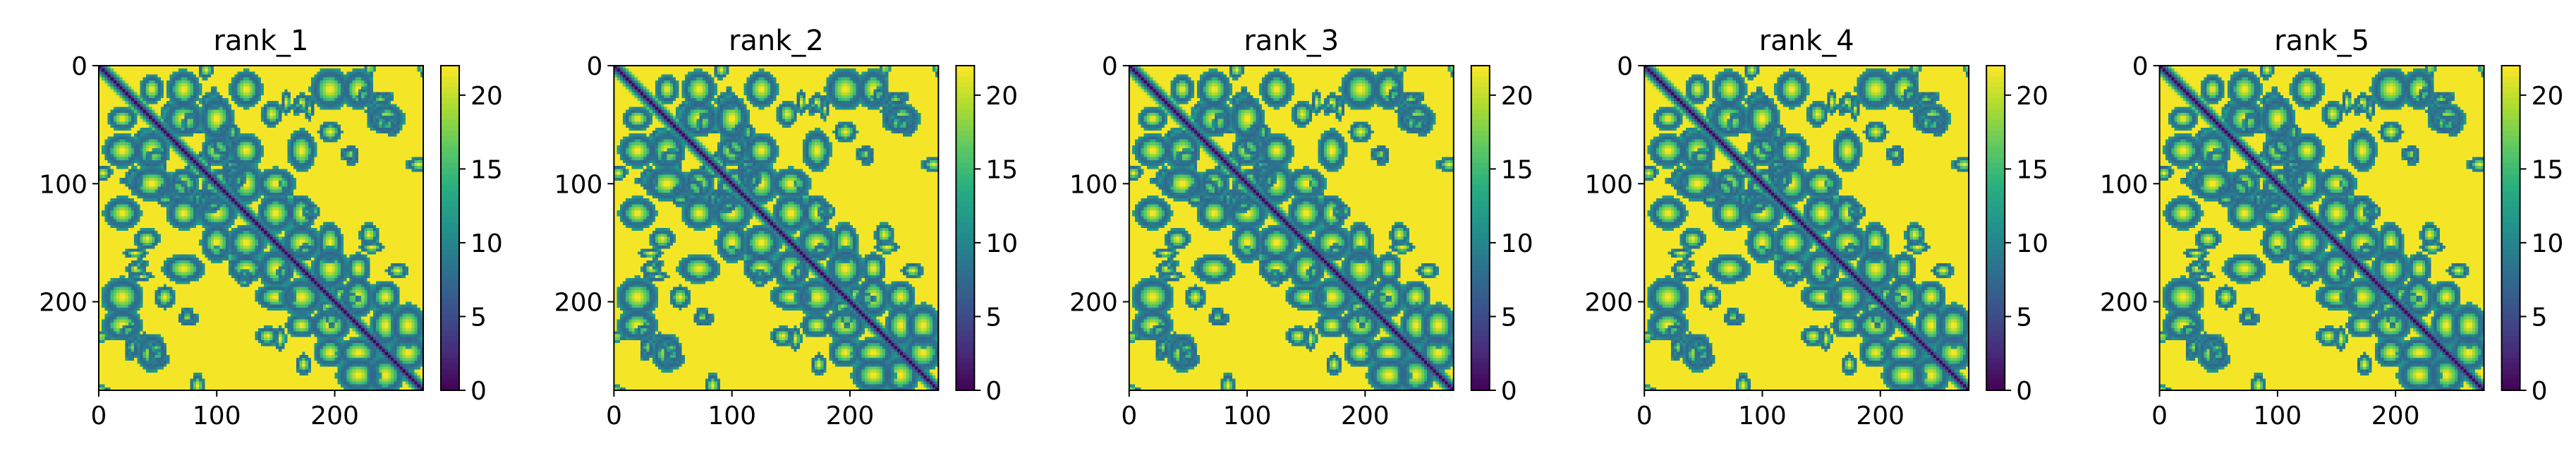 This screenshot has height=463, width=2576. What do you see at coordinates (261, 41) in the screenshot?
I see `panel-title: rank_1` at bounding box center [261, 41].